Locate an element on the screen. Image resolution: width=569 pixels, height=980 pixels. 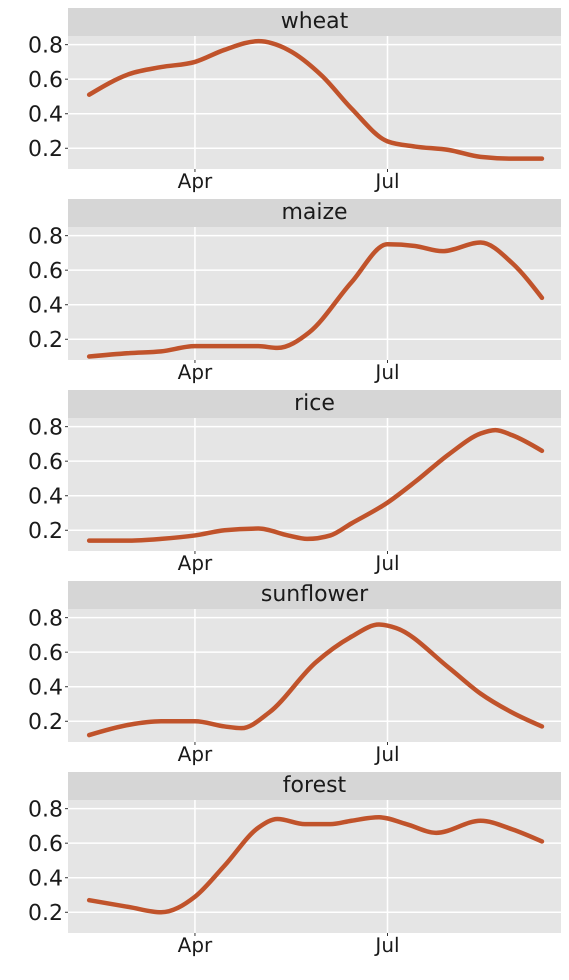
chart-title: sunflower is located at coordinates (314, 595).